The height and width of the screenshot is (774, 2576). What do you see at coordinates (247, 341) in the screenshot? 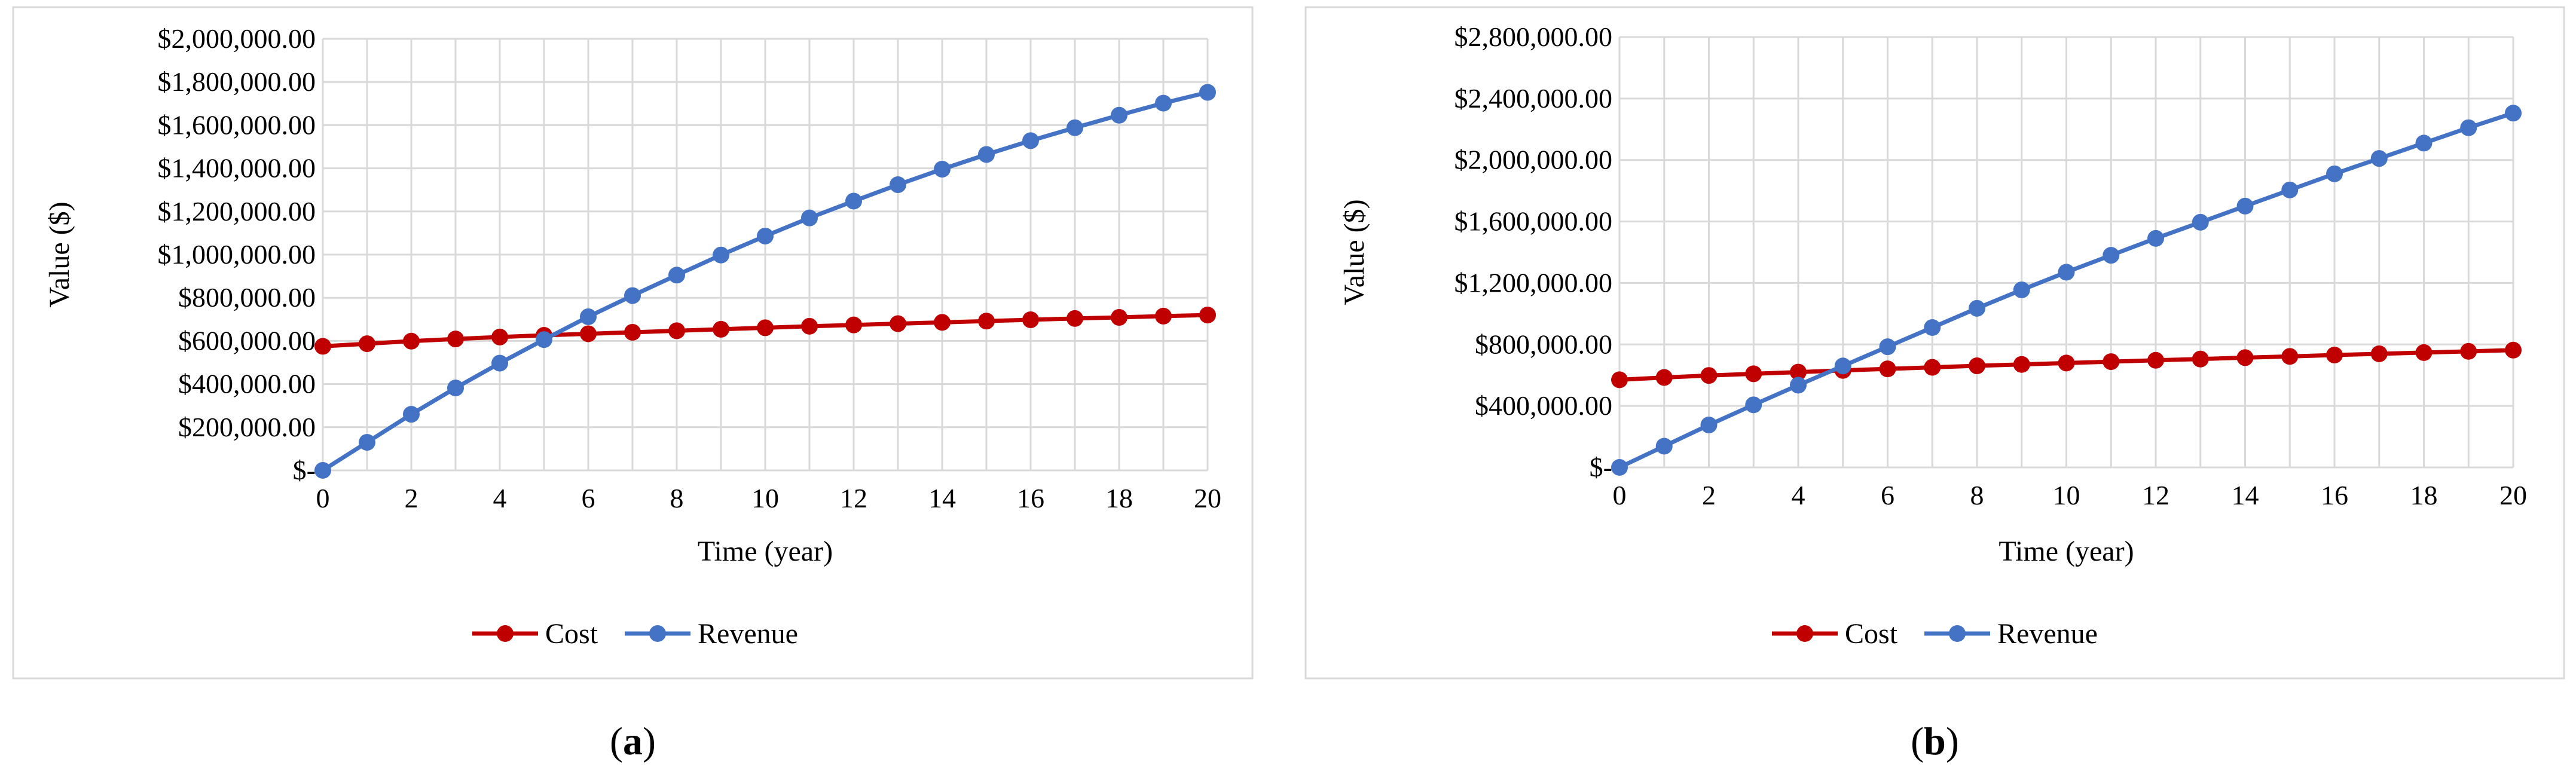
I see `y-tick-label: $600,000.00` at bounding box center [247, 341].